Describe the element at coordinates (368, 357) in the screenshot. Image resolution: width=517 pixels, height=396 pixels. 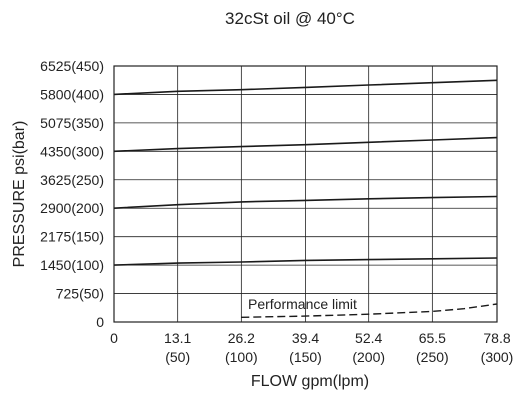
I see `x-tick-sublabel: (200)` at that location.